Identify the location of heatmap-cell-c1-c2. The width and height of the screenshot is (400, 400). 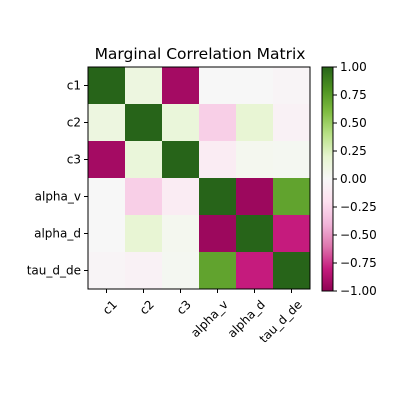
(144, 86).